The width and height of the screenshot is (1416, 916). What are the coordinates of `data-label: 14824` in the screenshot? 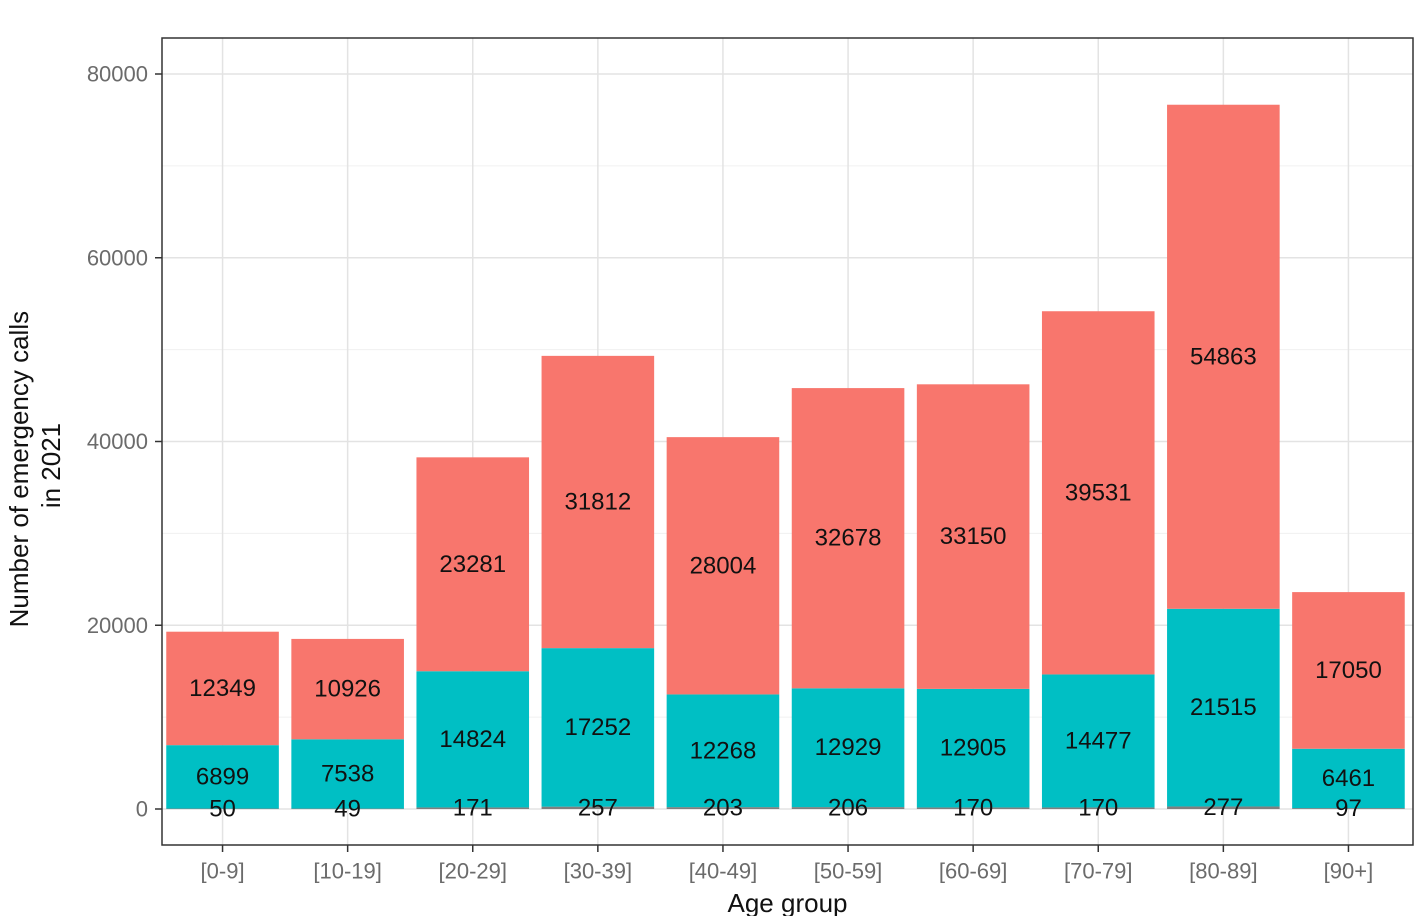 It's located at (472, 739).